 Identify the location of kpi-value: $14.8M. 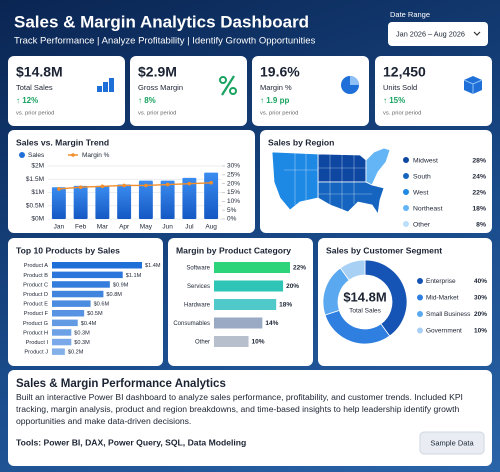
(39, 72).